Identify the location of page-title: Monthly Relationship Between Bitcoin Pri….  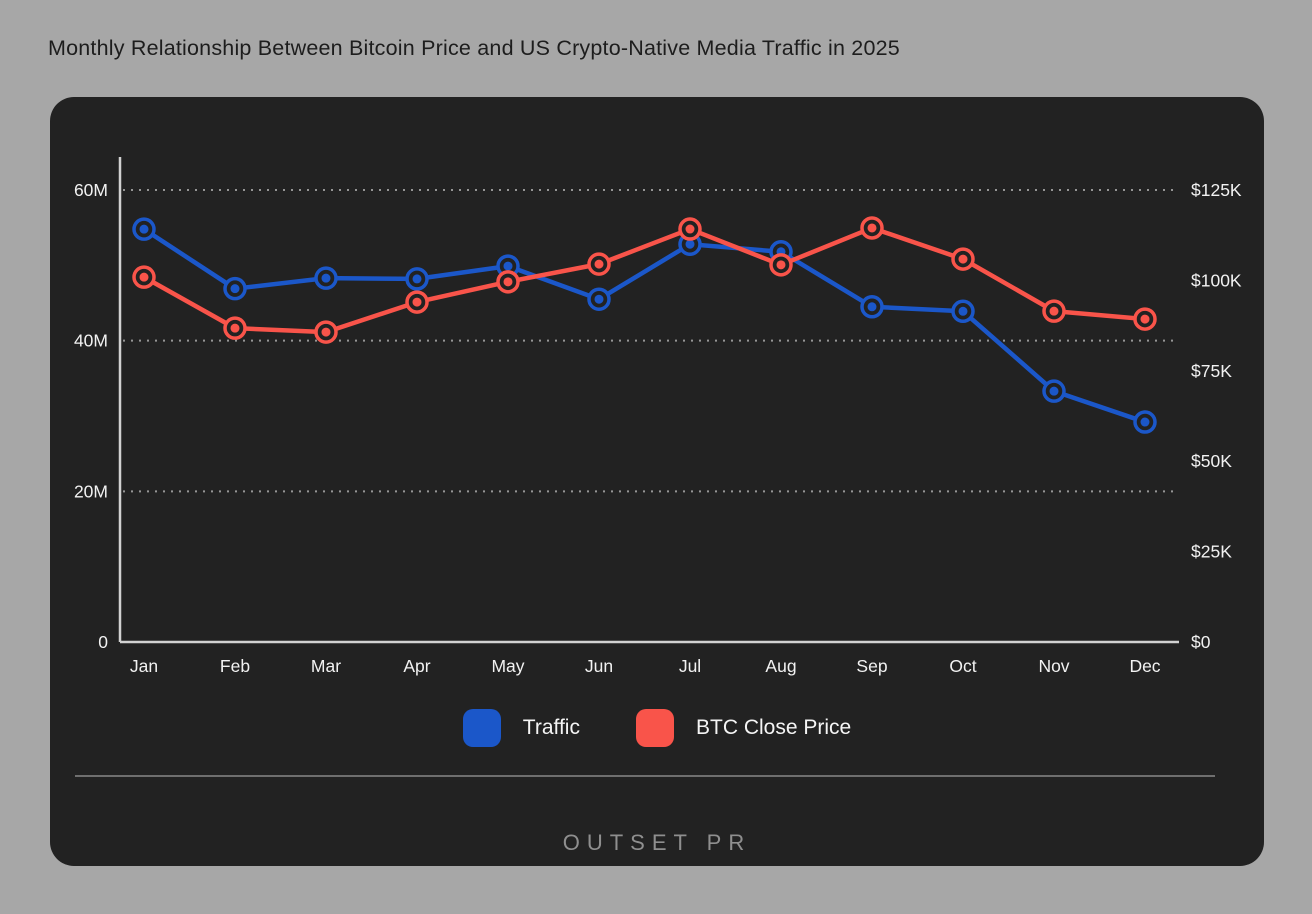
(474, 48).